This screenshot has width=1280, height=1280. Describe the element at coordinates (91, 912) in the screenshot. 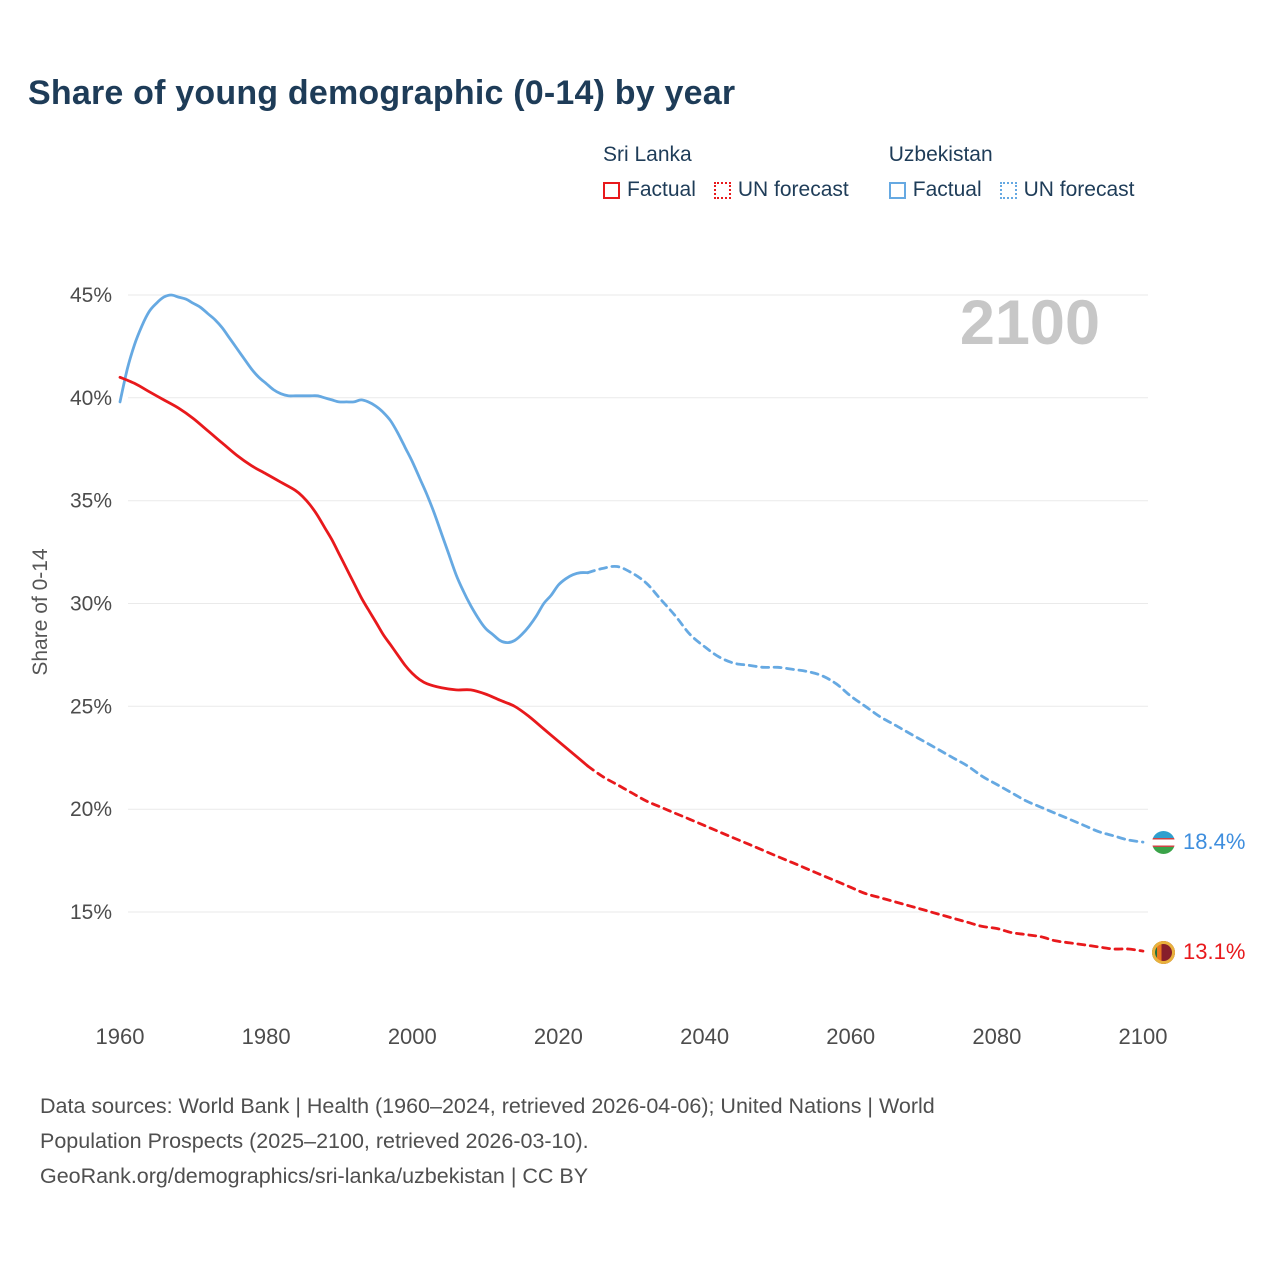

I see `y-tick-label: 15%` at that location.